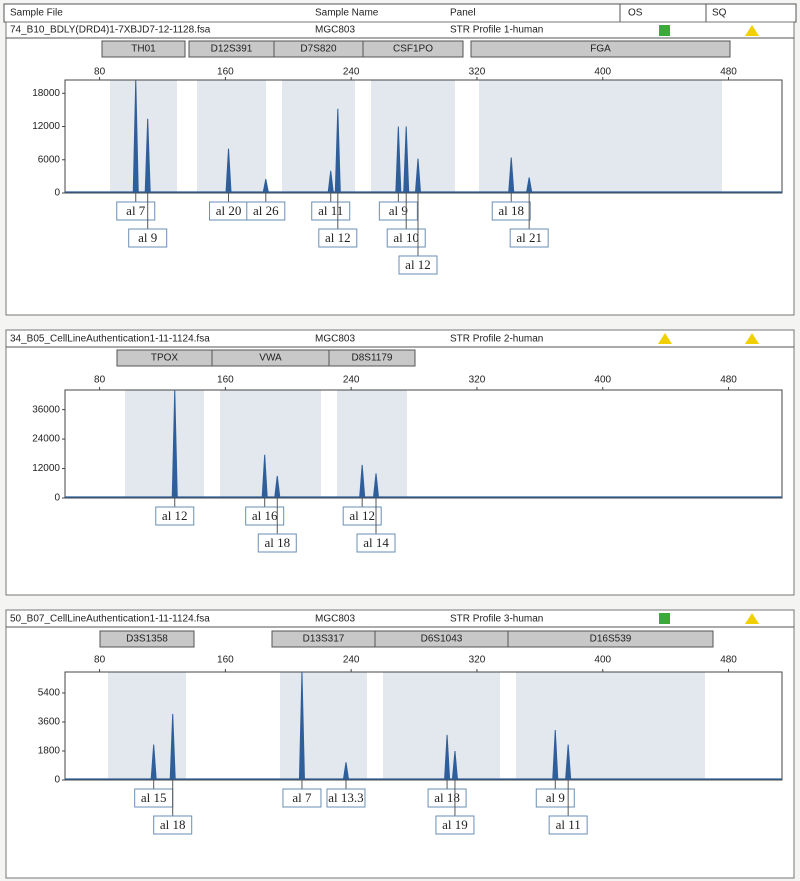 The height and width of the screenshot is (881, 800). What do you see at coordinates (270, 358) in the screenshot?
I see `marker-name: VWA` at bounding box center [270, 358].